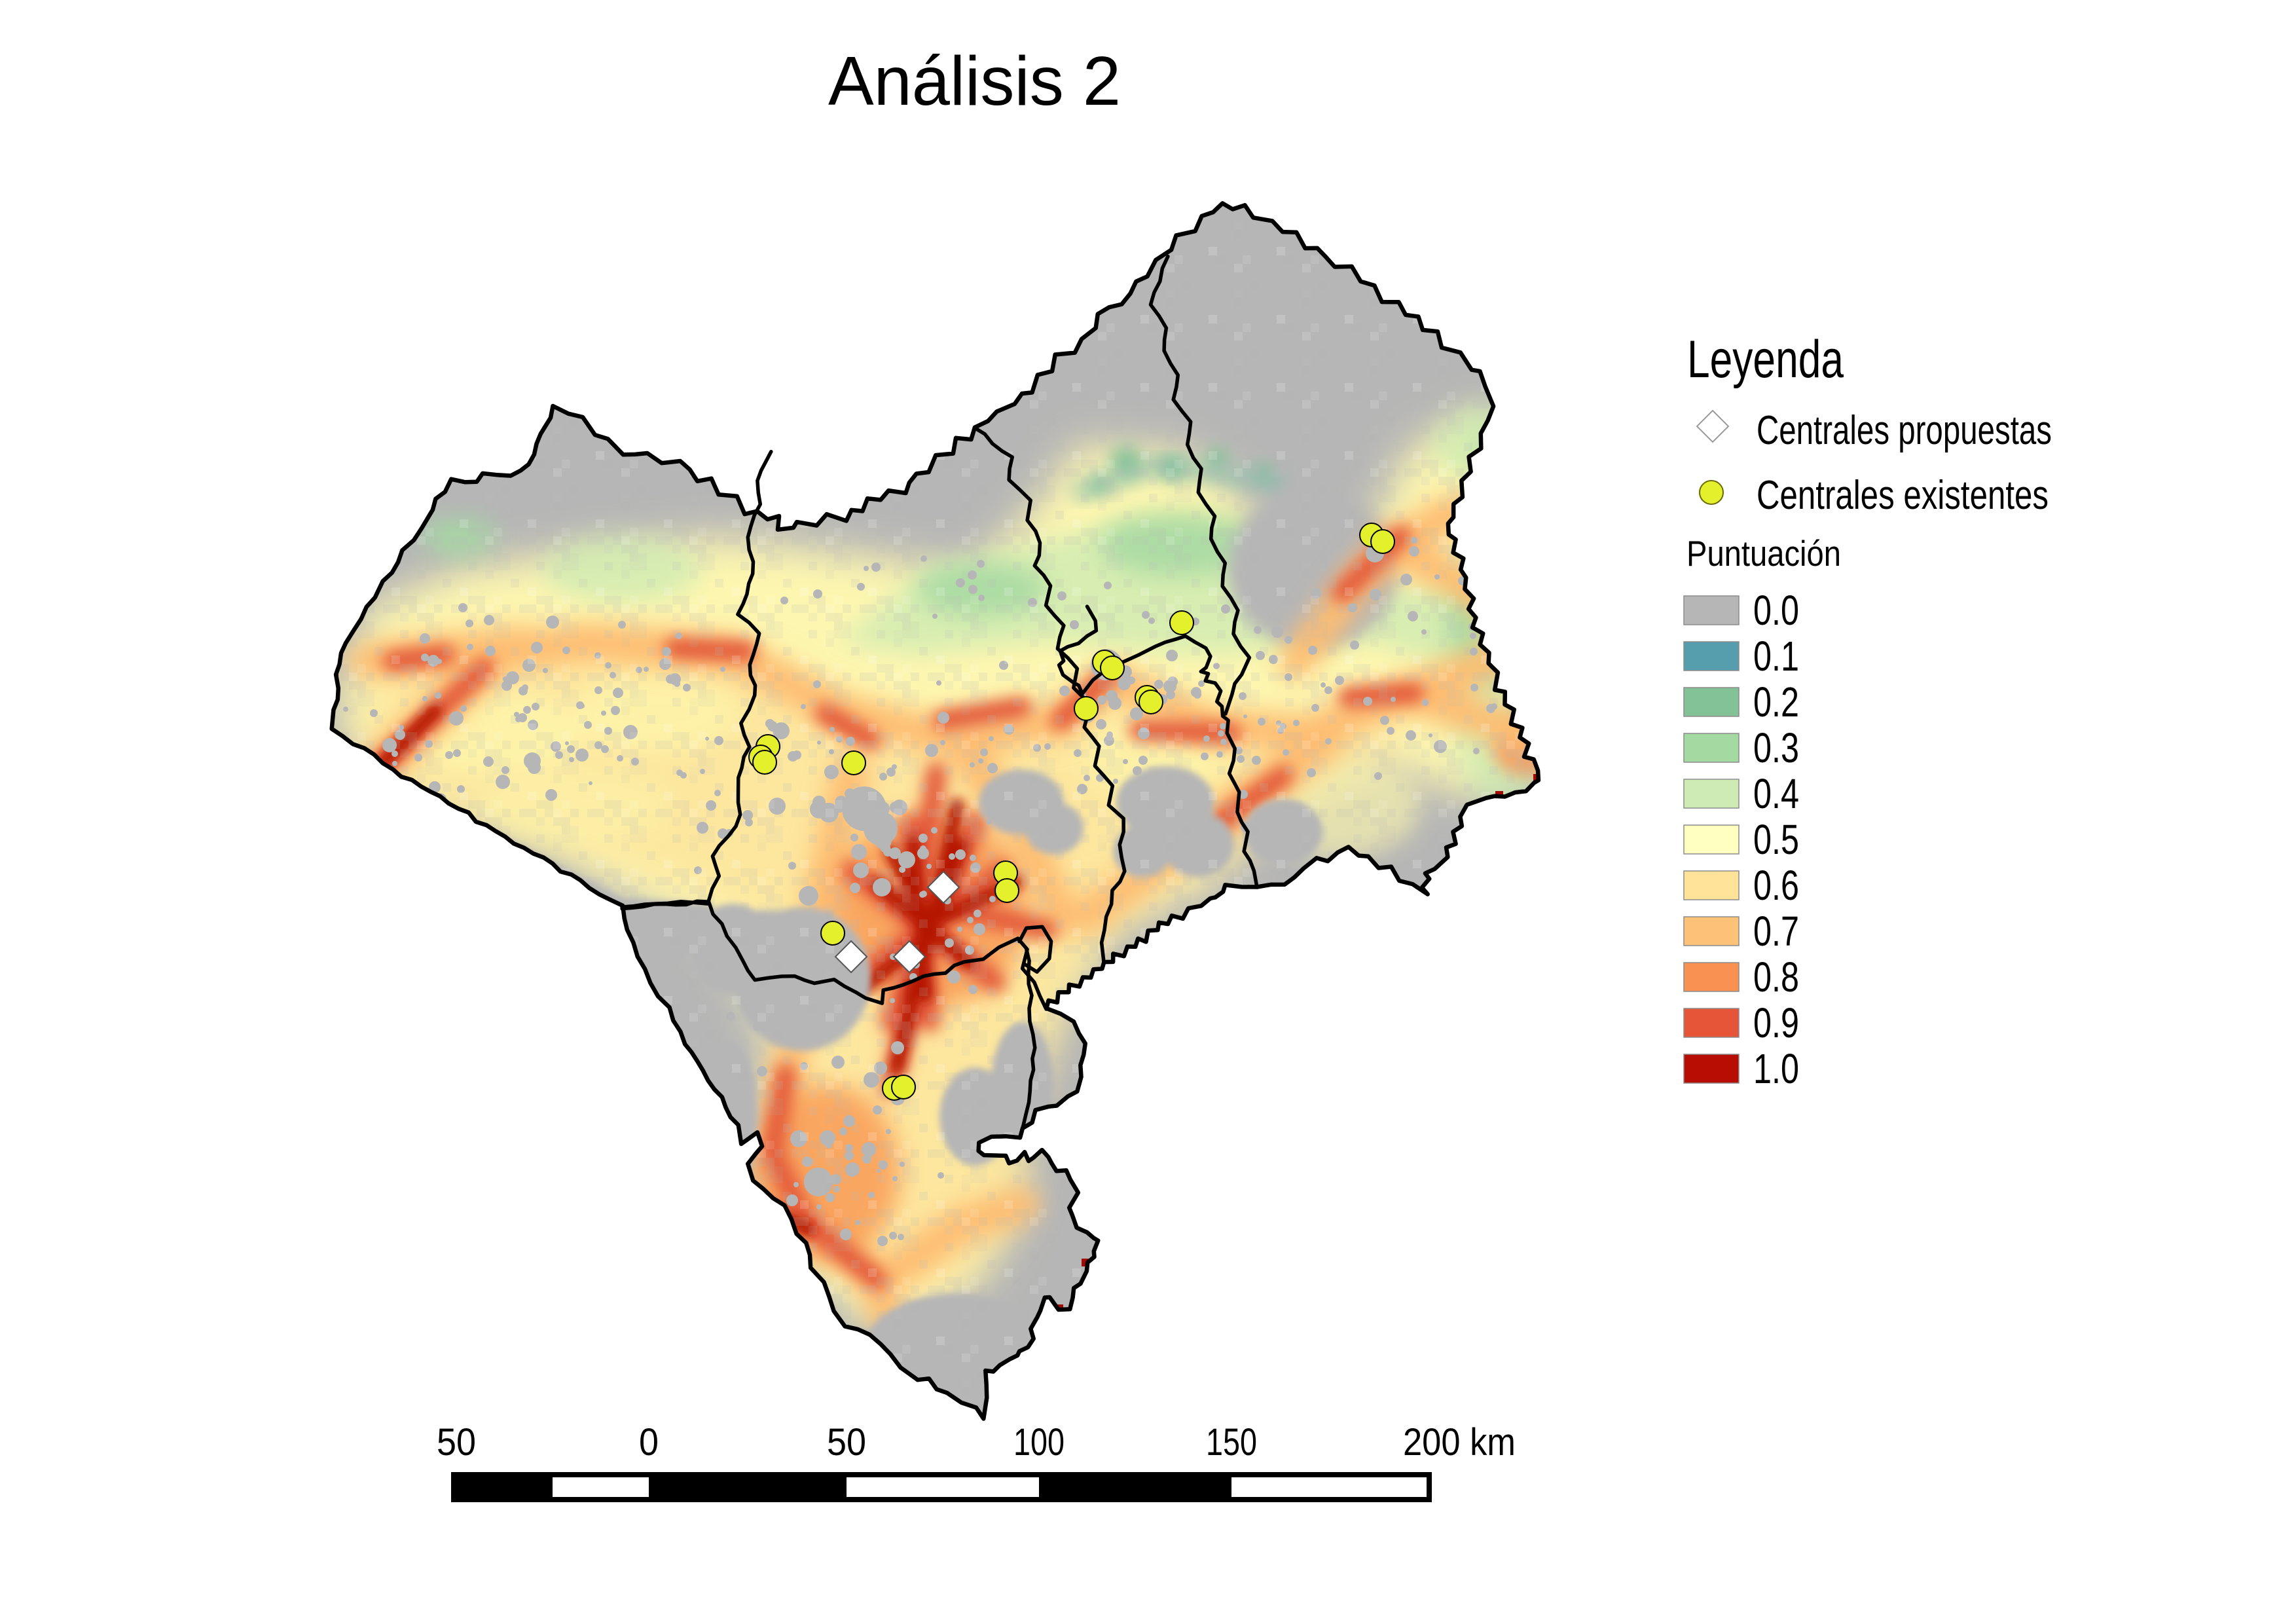 Image resolution: width=2296 pixels, height=1624 pixels. I want to click on svg-text: Análisis 2, so click(974, 81).